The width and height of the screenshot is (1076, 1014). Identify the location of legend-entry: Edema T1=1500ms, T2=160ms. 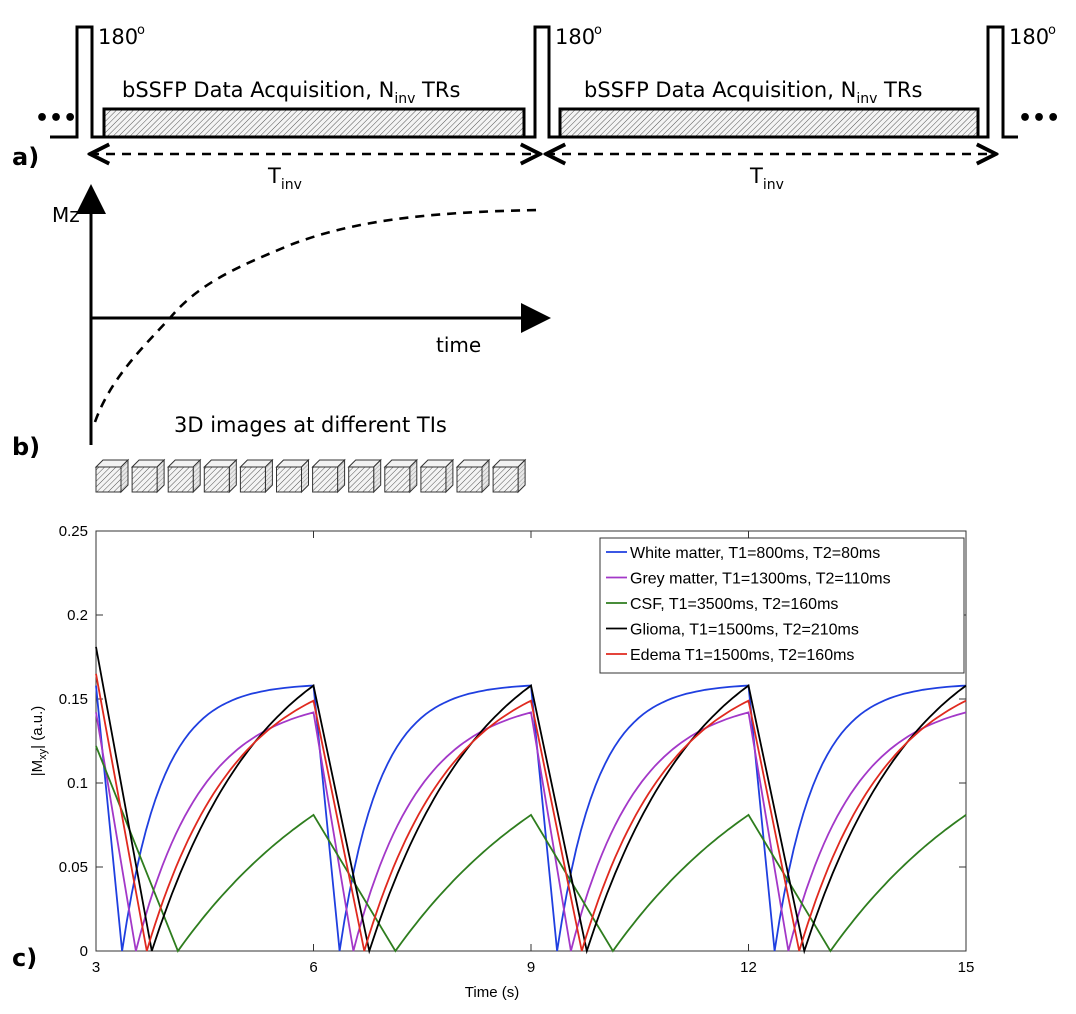
(730, 655).